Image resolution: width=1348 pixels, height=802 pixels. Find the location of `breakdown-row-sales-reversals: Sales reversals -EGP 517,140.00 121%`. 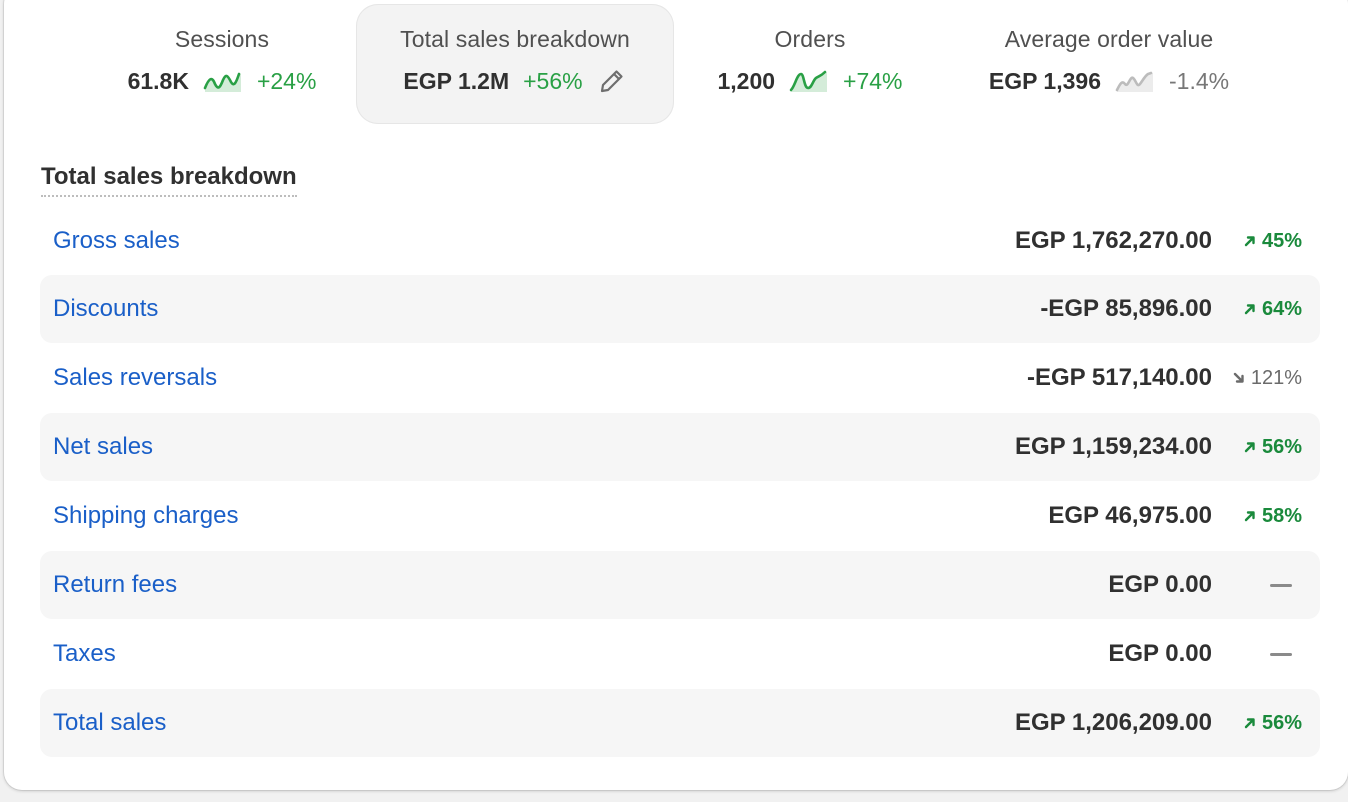

breakdown-row-sales-reversals: Sales reversals -EGP 517,140.00 121% is located at coordinates (680, 378).